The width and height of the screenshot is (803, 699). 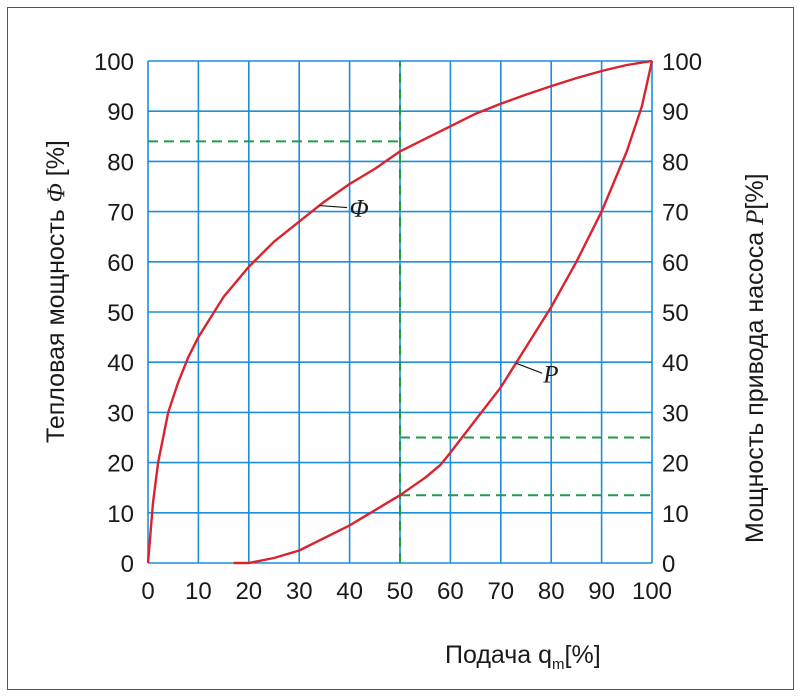 What do you see at coordinates (400, 591) in the screenshot?
I see `x-tick-label-50: 50` at bounding box center [400, 591].